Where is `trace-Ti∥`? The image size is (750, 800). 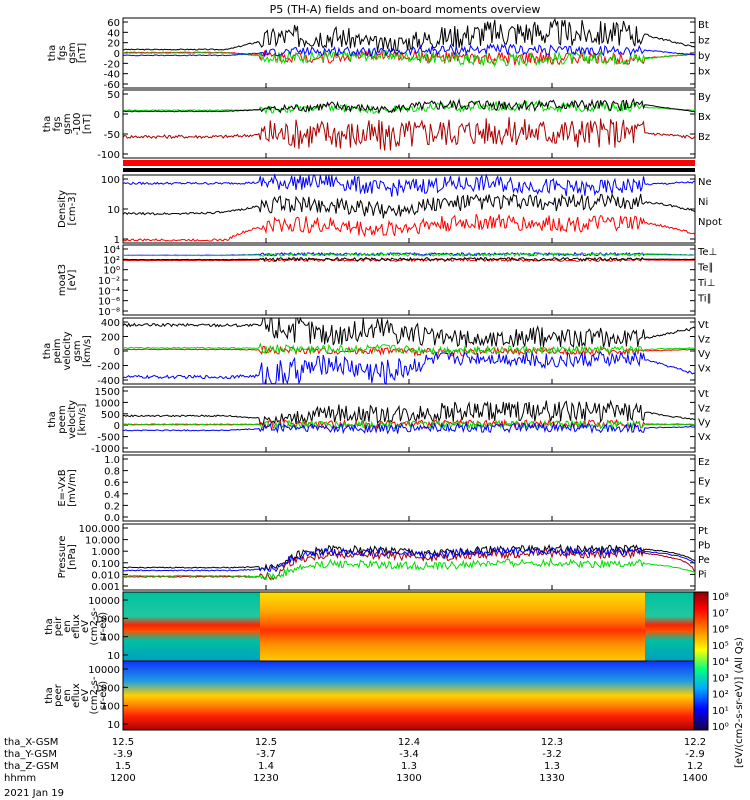
trace-Ti∥ is located at coordinates (409, 255).